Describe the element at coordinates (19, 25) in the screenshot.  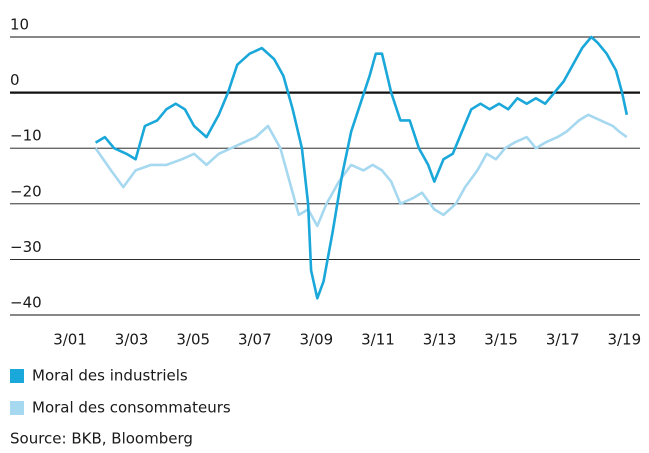
I see `y-tick-label: 10` at that location.